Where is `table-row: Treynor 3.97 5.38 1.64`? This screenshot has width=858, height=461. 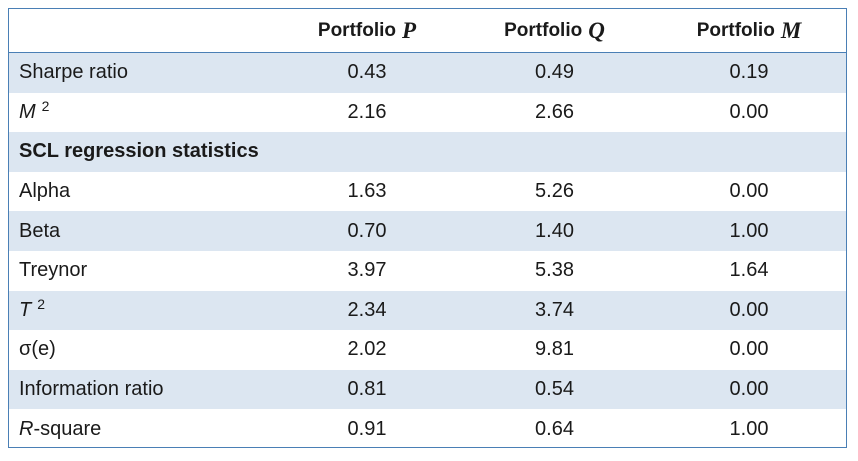 table-row: Treynor 3.97 5.38 1.64 is located at coordinates (427, 271).